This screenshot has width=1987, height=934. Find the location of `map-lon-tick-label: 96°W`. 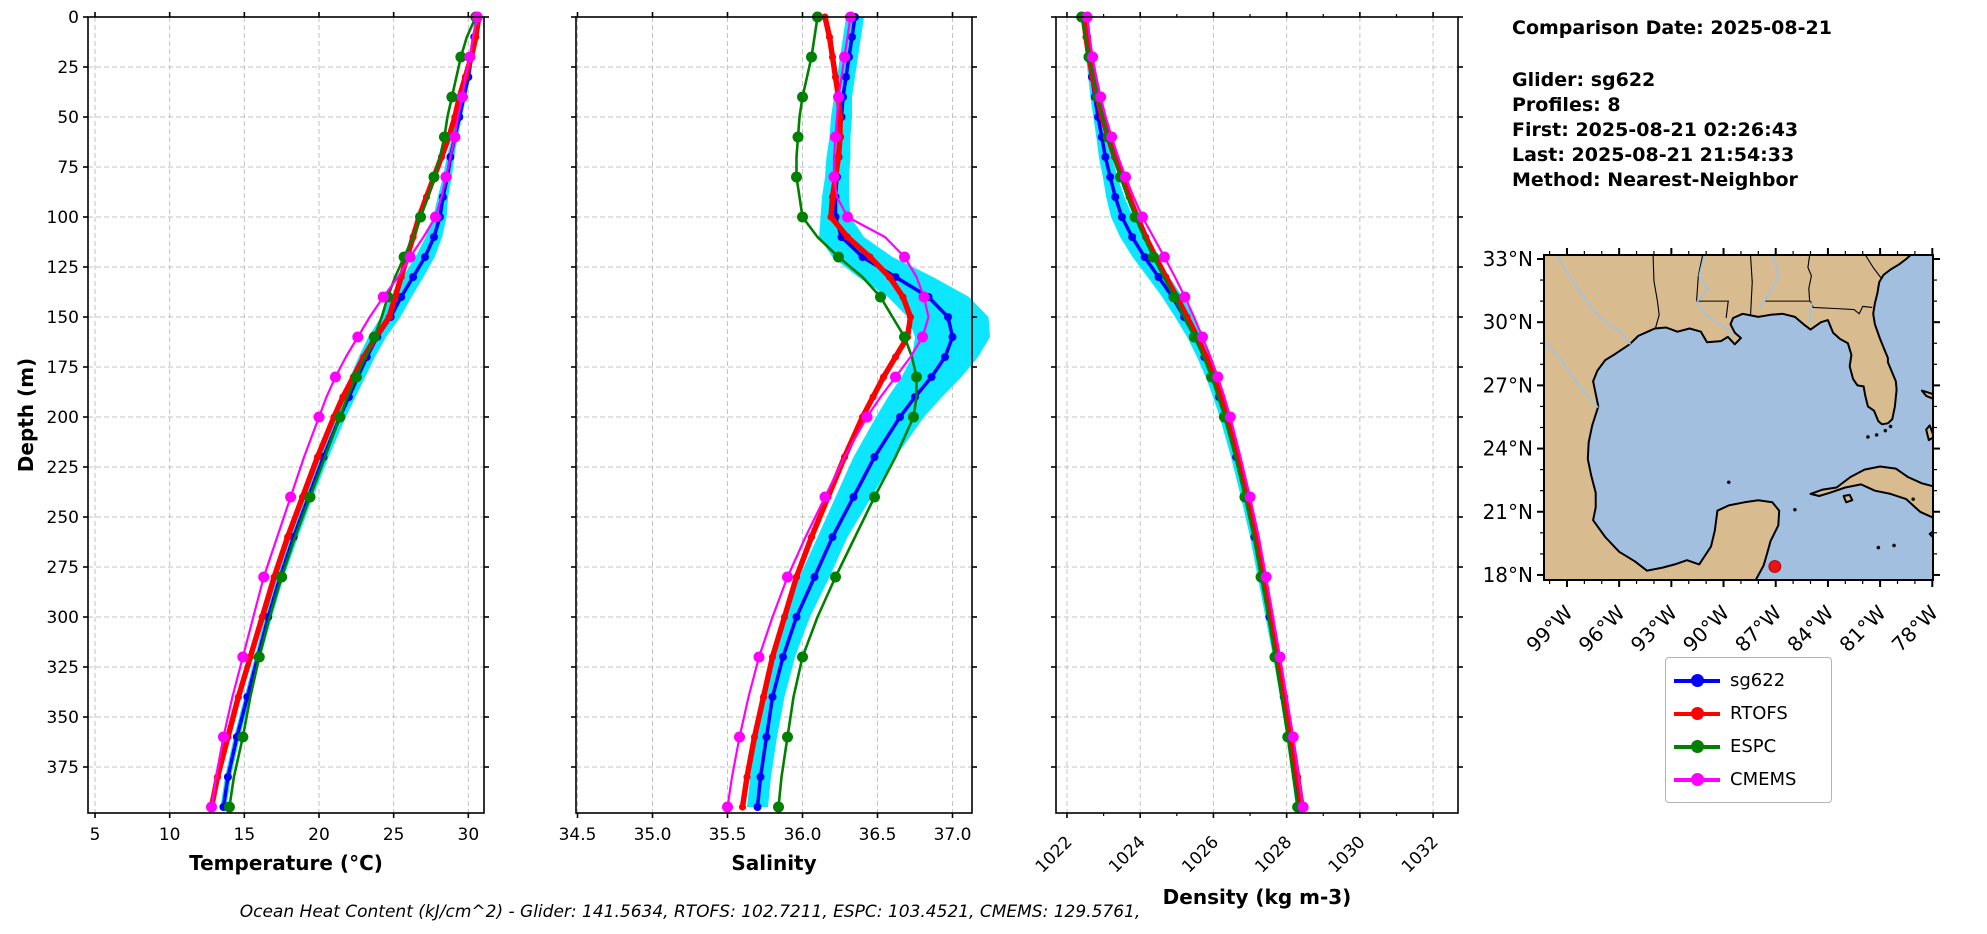

map-lon-tick-label: 96°W is located at coordinates (1602, 628).